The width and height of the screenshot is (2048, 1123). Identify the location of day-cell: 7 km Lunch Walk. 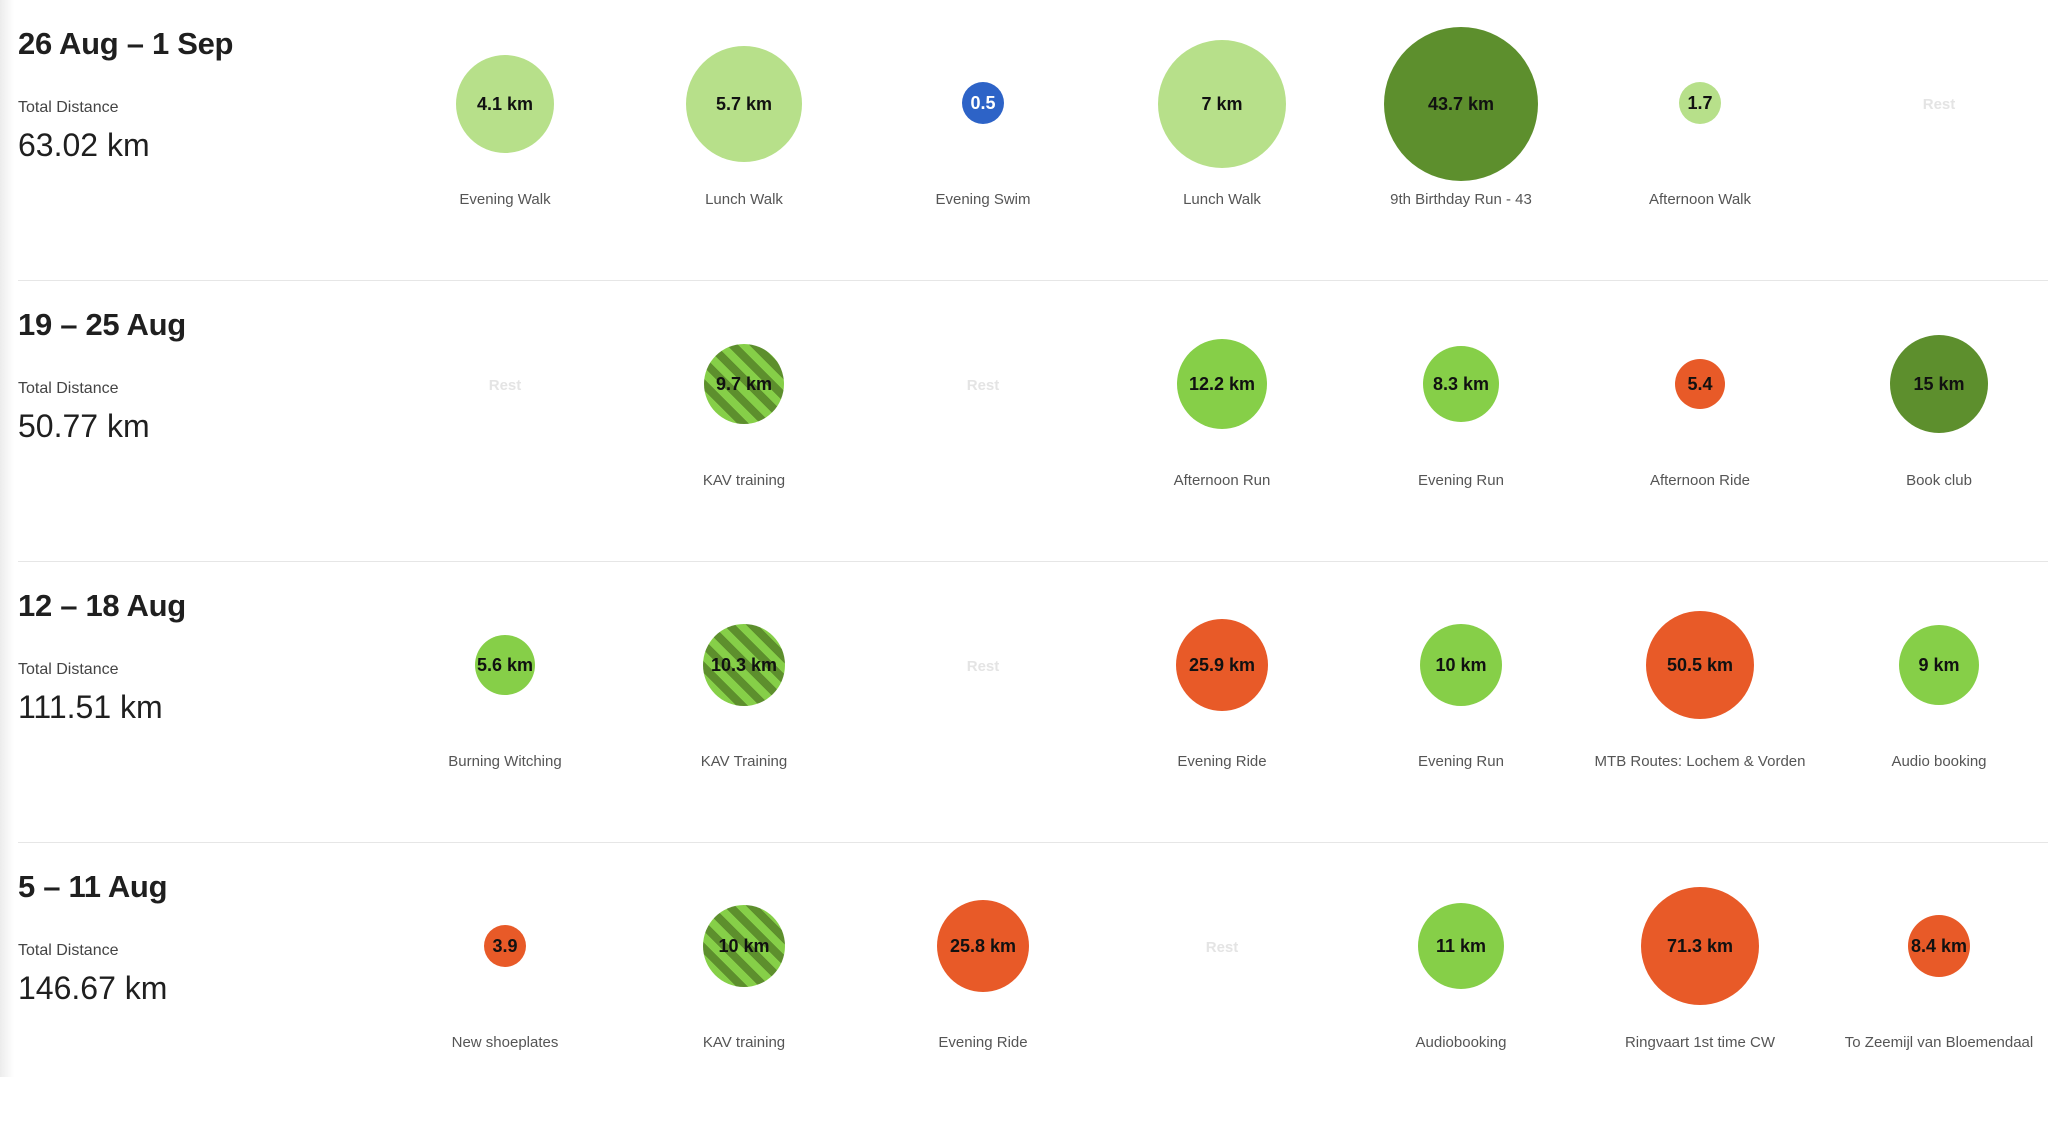
(1222, 140).